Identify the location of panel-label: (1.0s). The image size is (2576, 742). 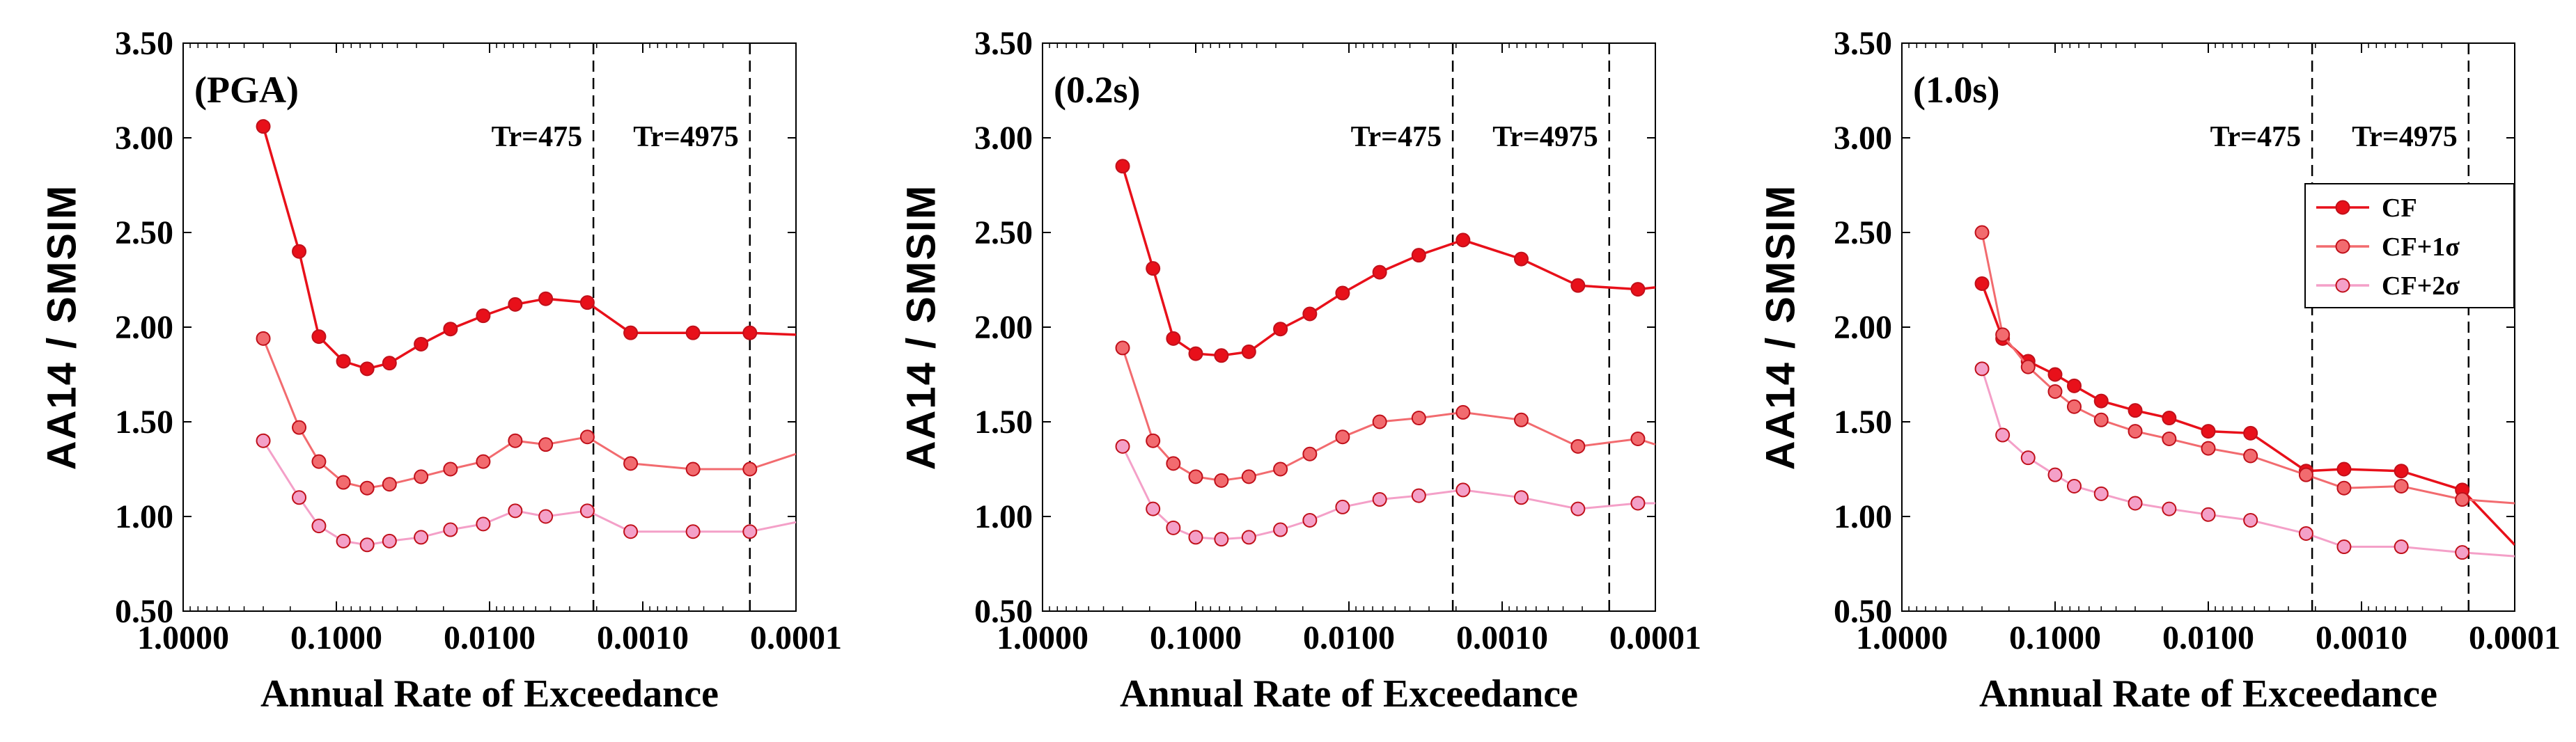
(1956, 90).